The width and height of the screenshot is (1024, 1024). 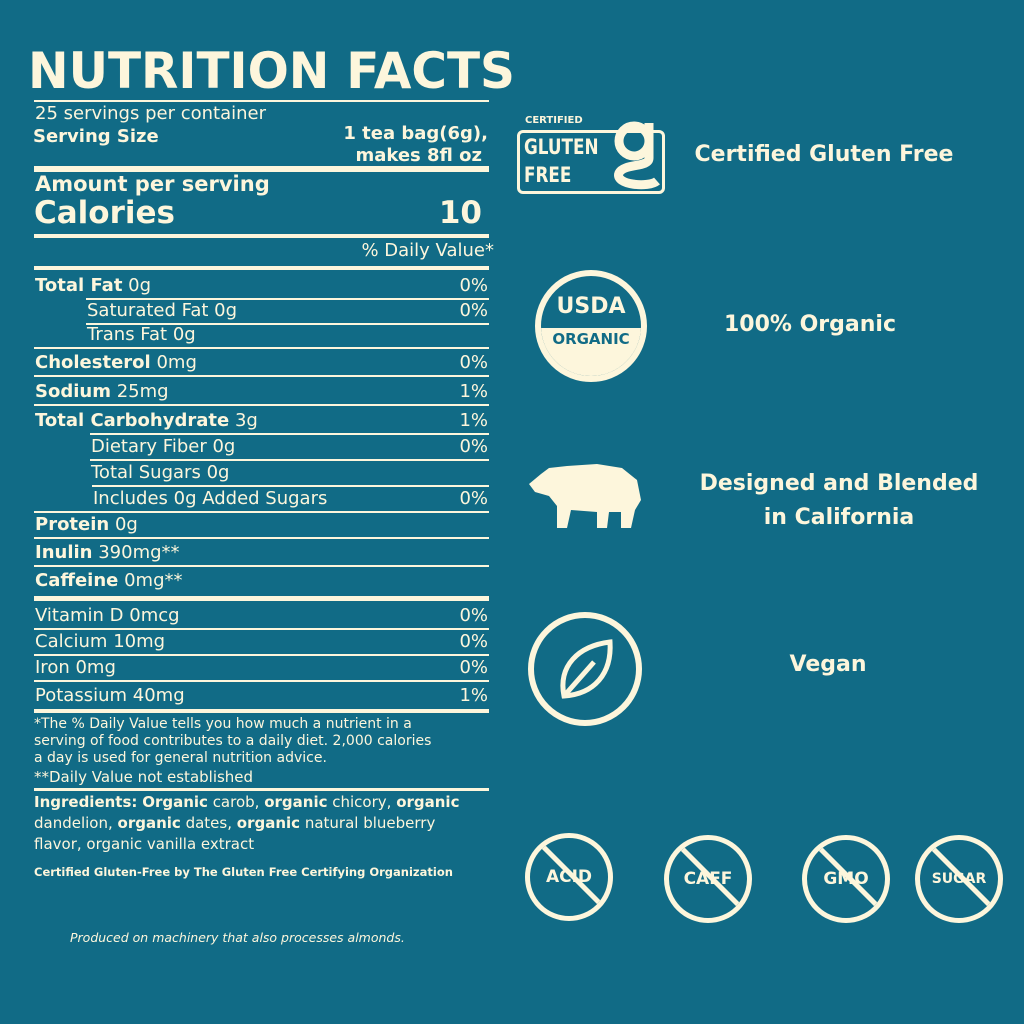 What do you see at coordinates (236, 802) in the screenshot?
I see `ingredient-text: carob,` at bounding box center [236, 802].